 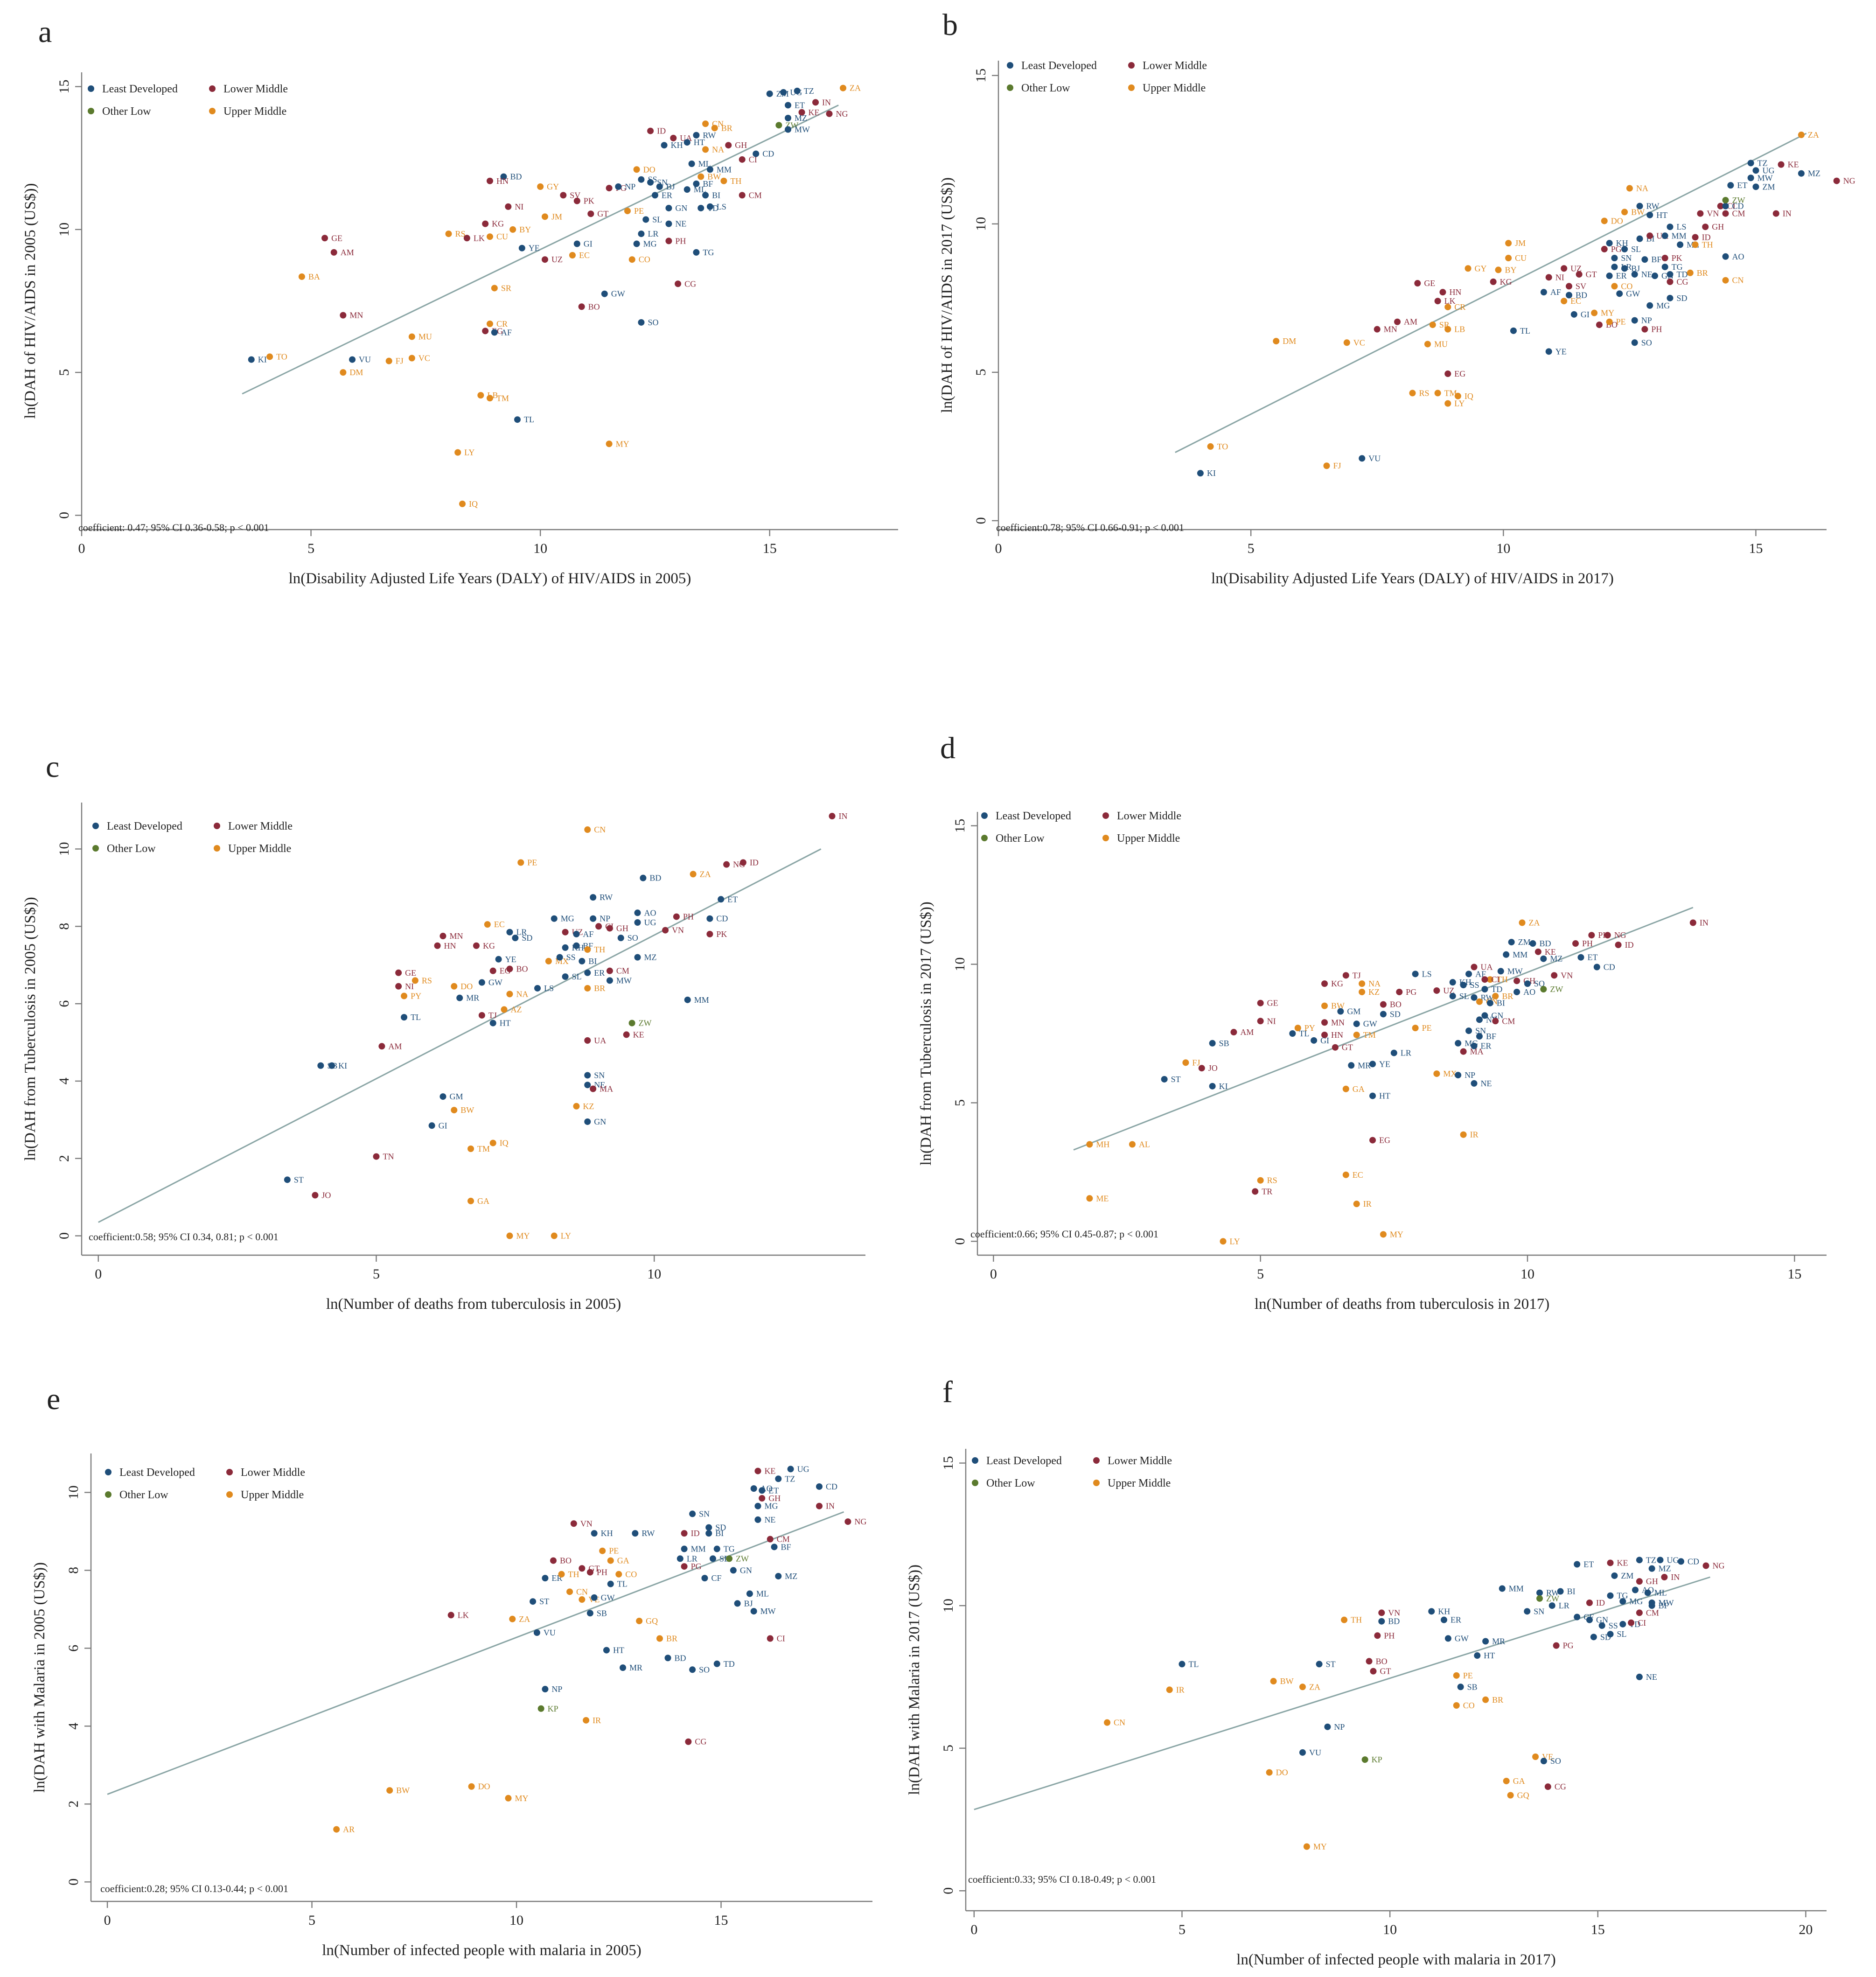 What do you see at coordinates (1105, 838) in the screenshot?
I see `legend-marker-upper` at bounding box center [1105, 838].